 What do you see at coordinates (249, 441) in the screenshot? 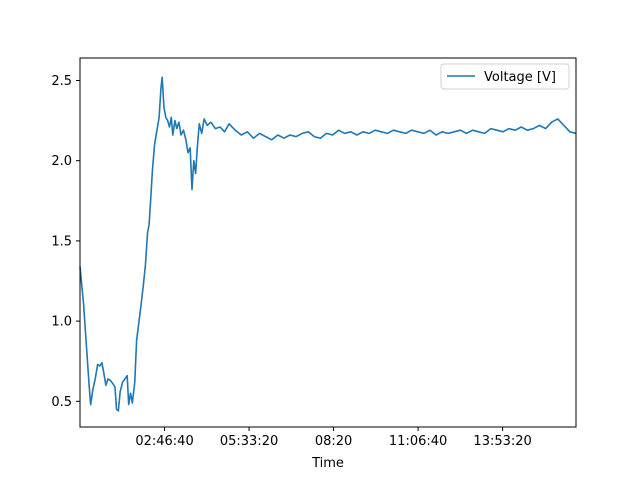
I see `x-tick-label: 05:33:20` at bounding box center [249, 441].